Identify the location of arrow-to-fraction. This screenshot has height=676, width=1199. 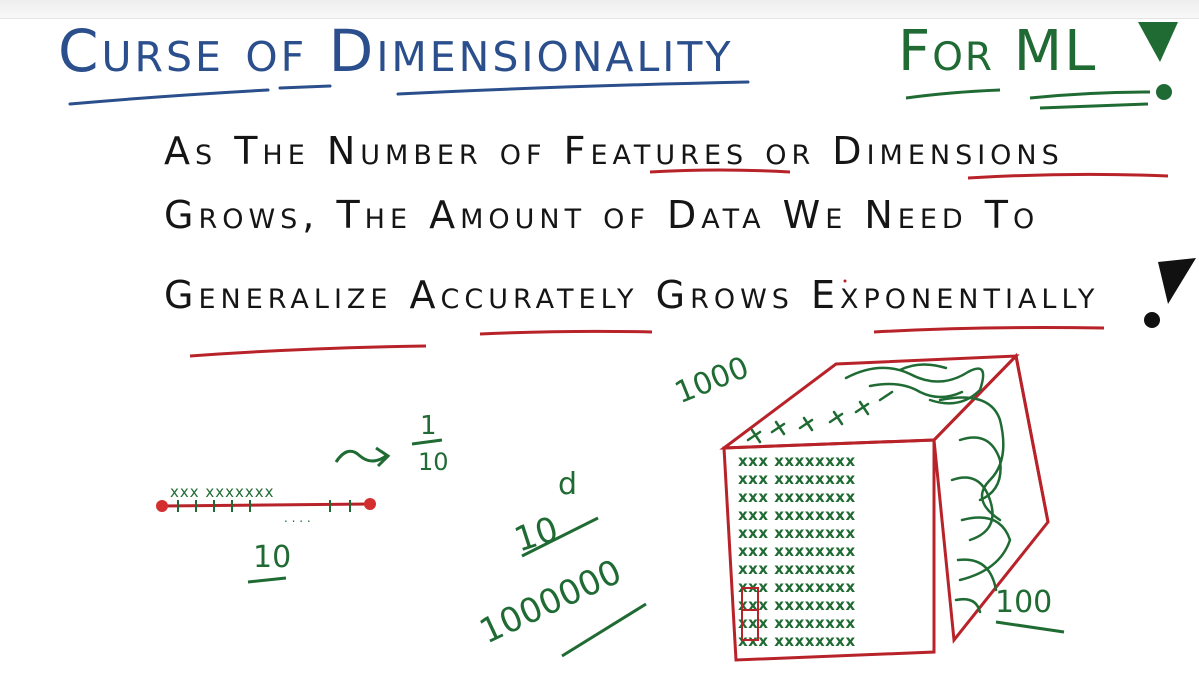
(362, 457).